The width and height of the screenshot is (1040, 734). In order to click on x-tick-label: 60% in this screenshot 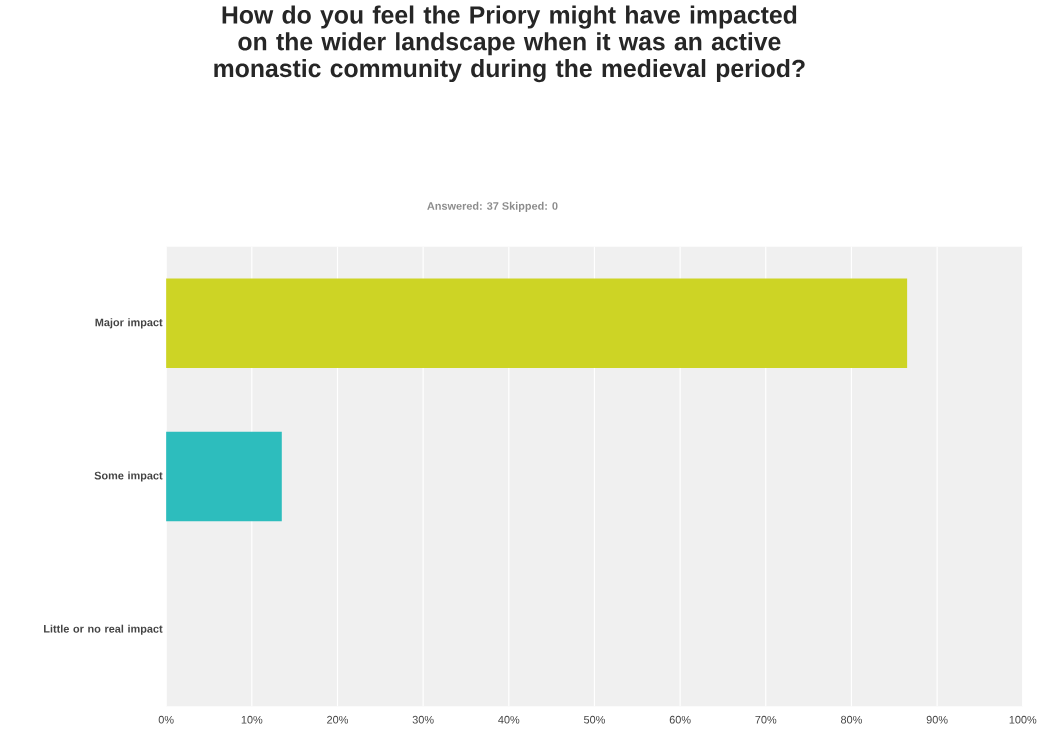, I will do `click(680, 719)`.